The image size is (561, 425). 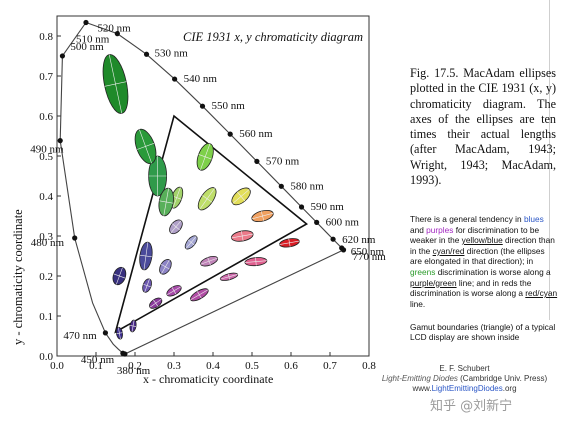 What do you see at coordinates (283, 161) in the screenshot?
I see `wavelength-label: 570 nm` at bounding box center [283, 161].